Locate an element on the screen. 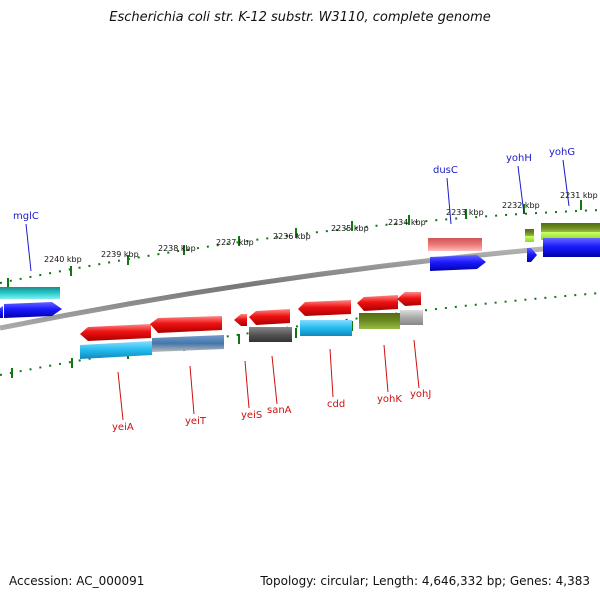 The width and height of the screenshot is (600, 600). gene-label-mglC: mglC is located at coordinates (26, 216).